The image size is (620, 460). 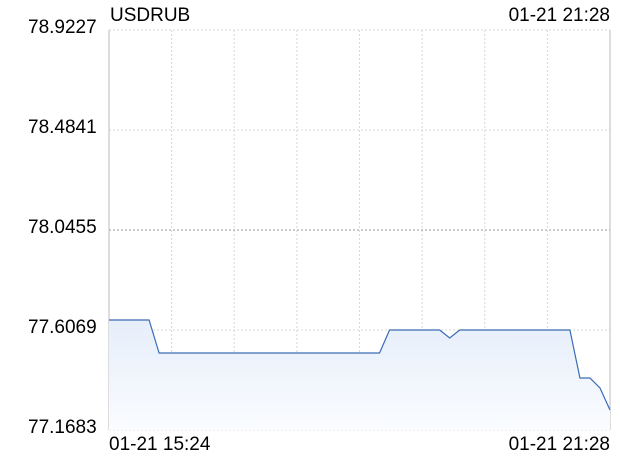 I want to click on y-tick-label: 77.1683, so click(x=62, y=427).